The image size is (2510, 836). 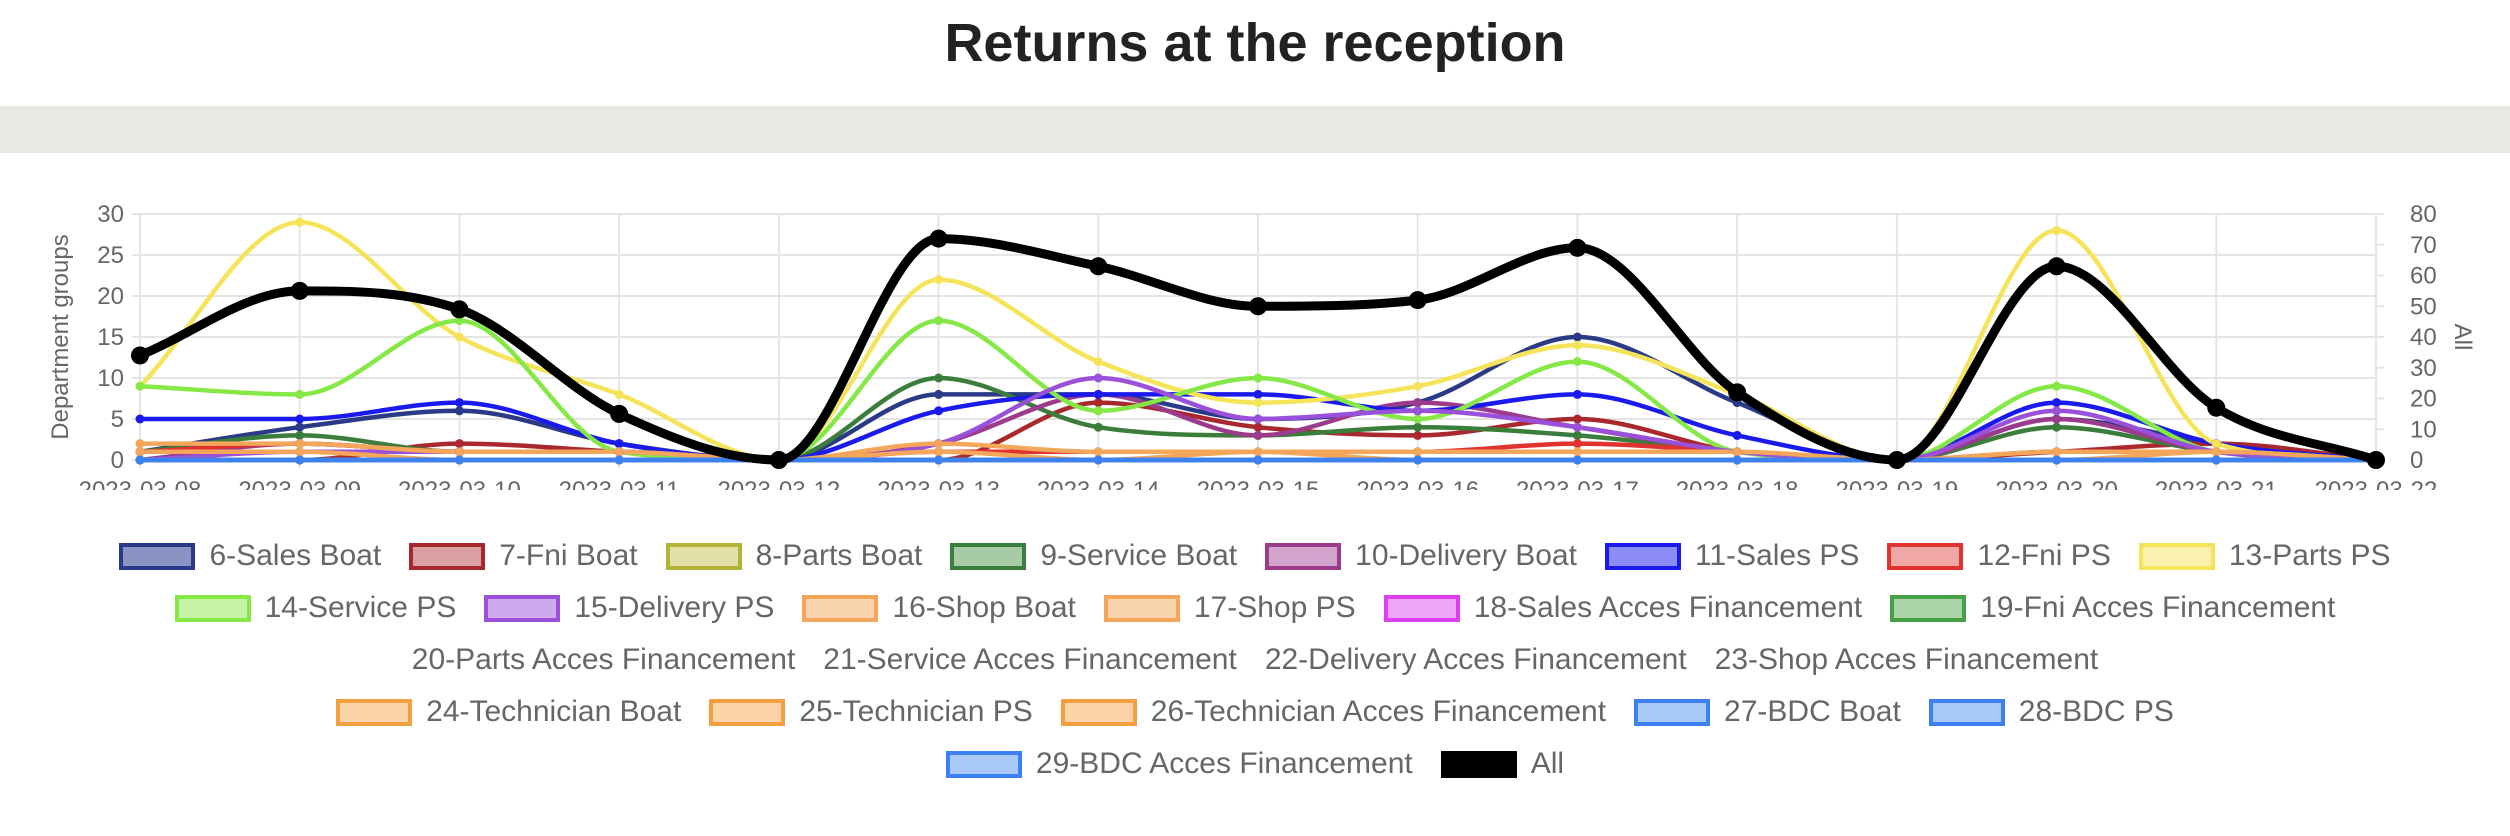 What do you see at coordinates (604, 660) in the screenshot?
I see `legend-item: 20-Parts Acces Financement` at bounding box center [604, 660].